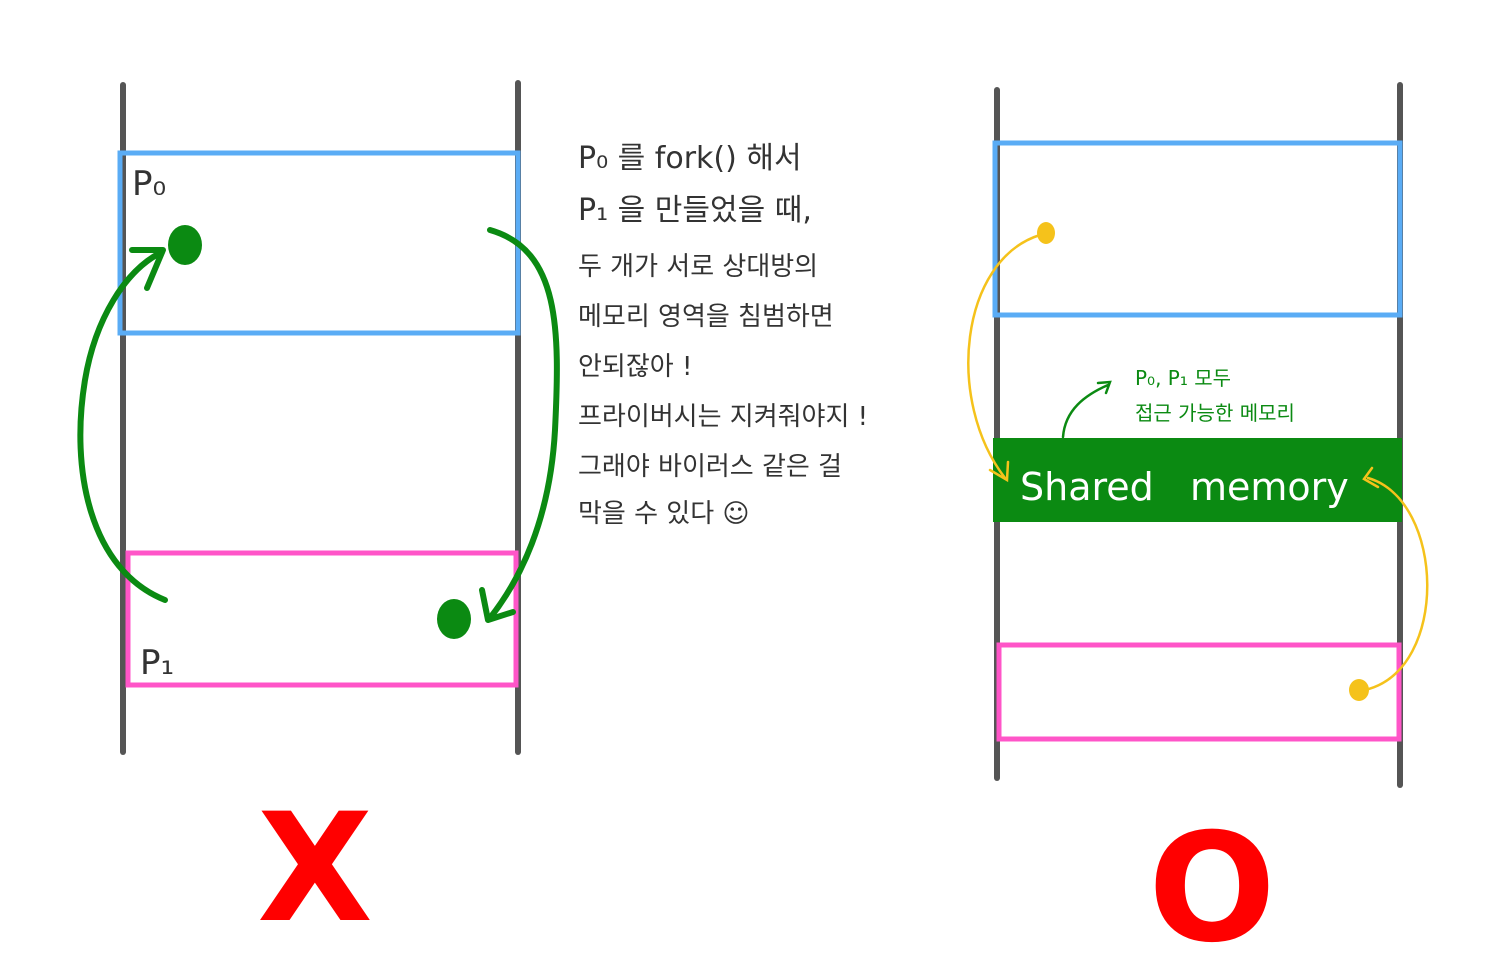  What do you see at coordinates (157, 663) in the screenshot?
I see `p1-label: P₁` at bounding box center [157, 663].